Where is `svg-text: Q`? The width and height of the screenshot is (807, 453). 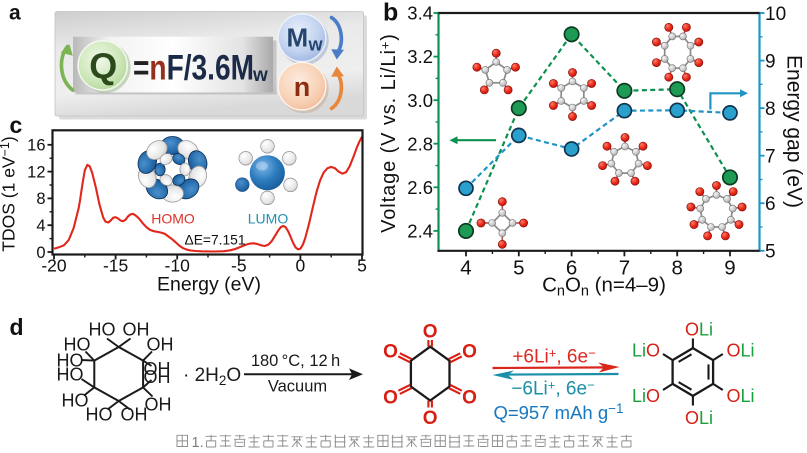
svg-text: Q is located at coordinates (103, 66).